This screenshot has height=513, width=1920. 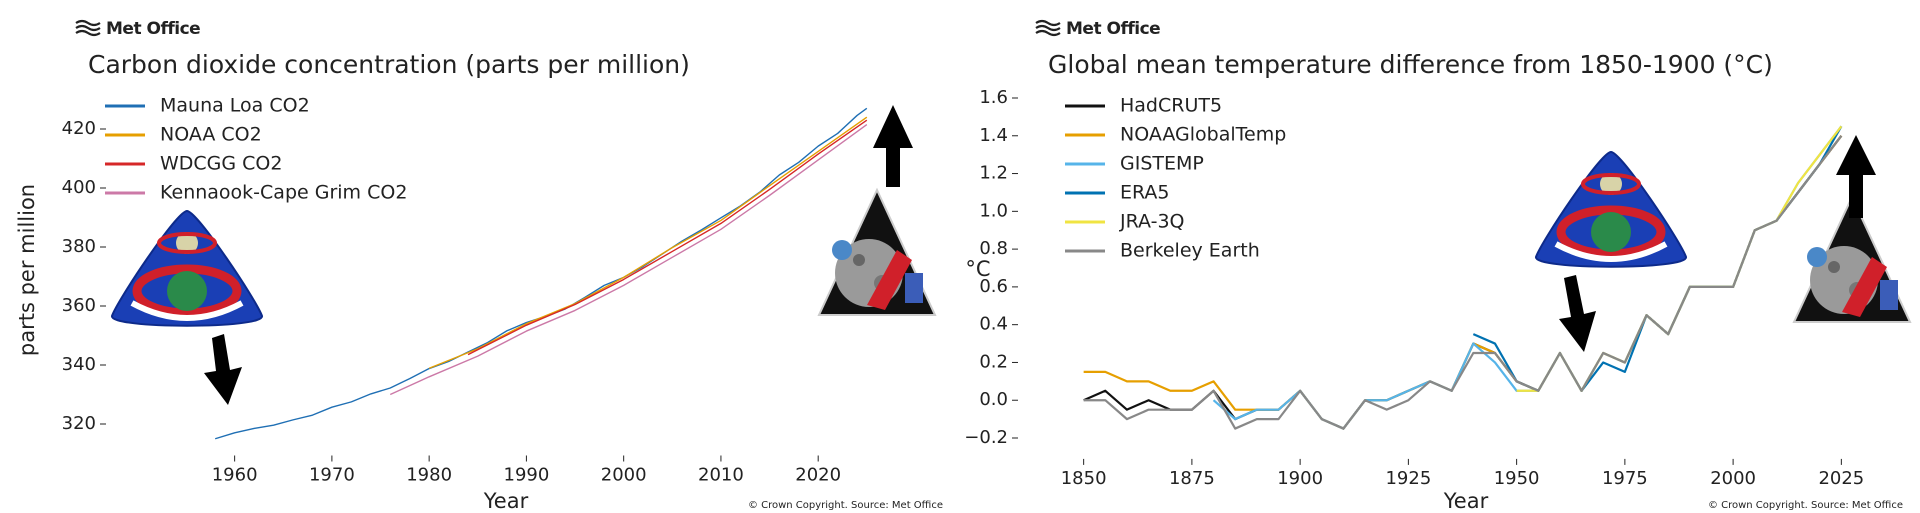 What do you see at coordinates (993, 361) in the screenshot?
I see `y-tick-label: 0.2` at bounding box center [993, 361].